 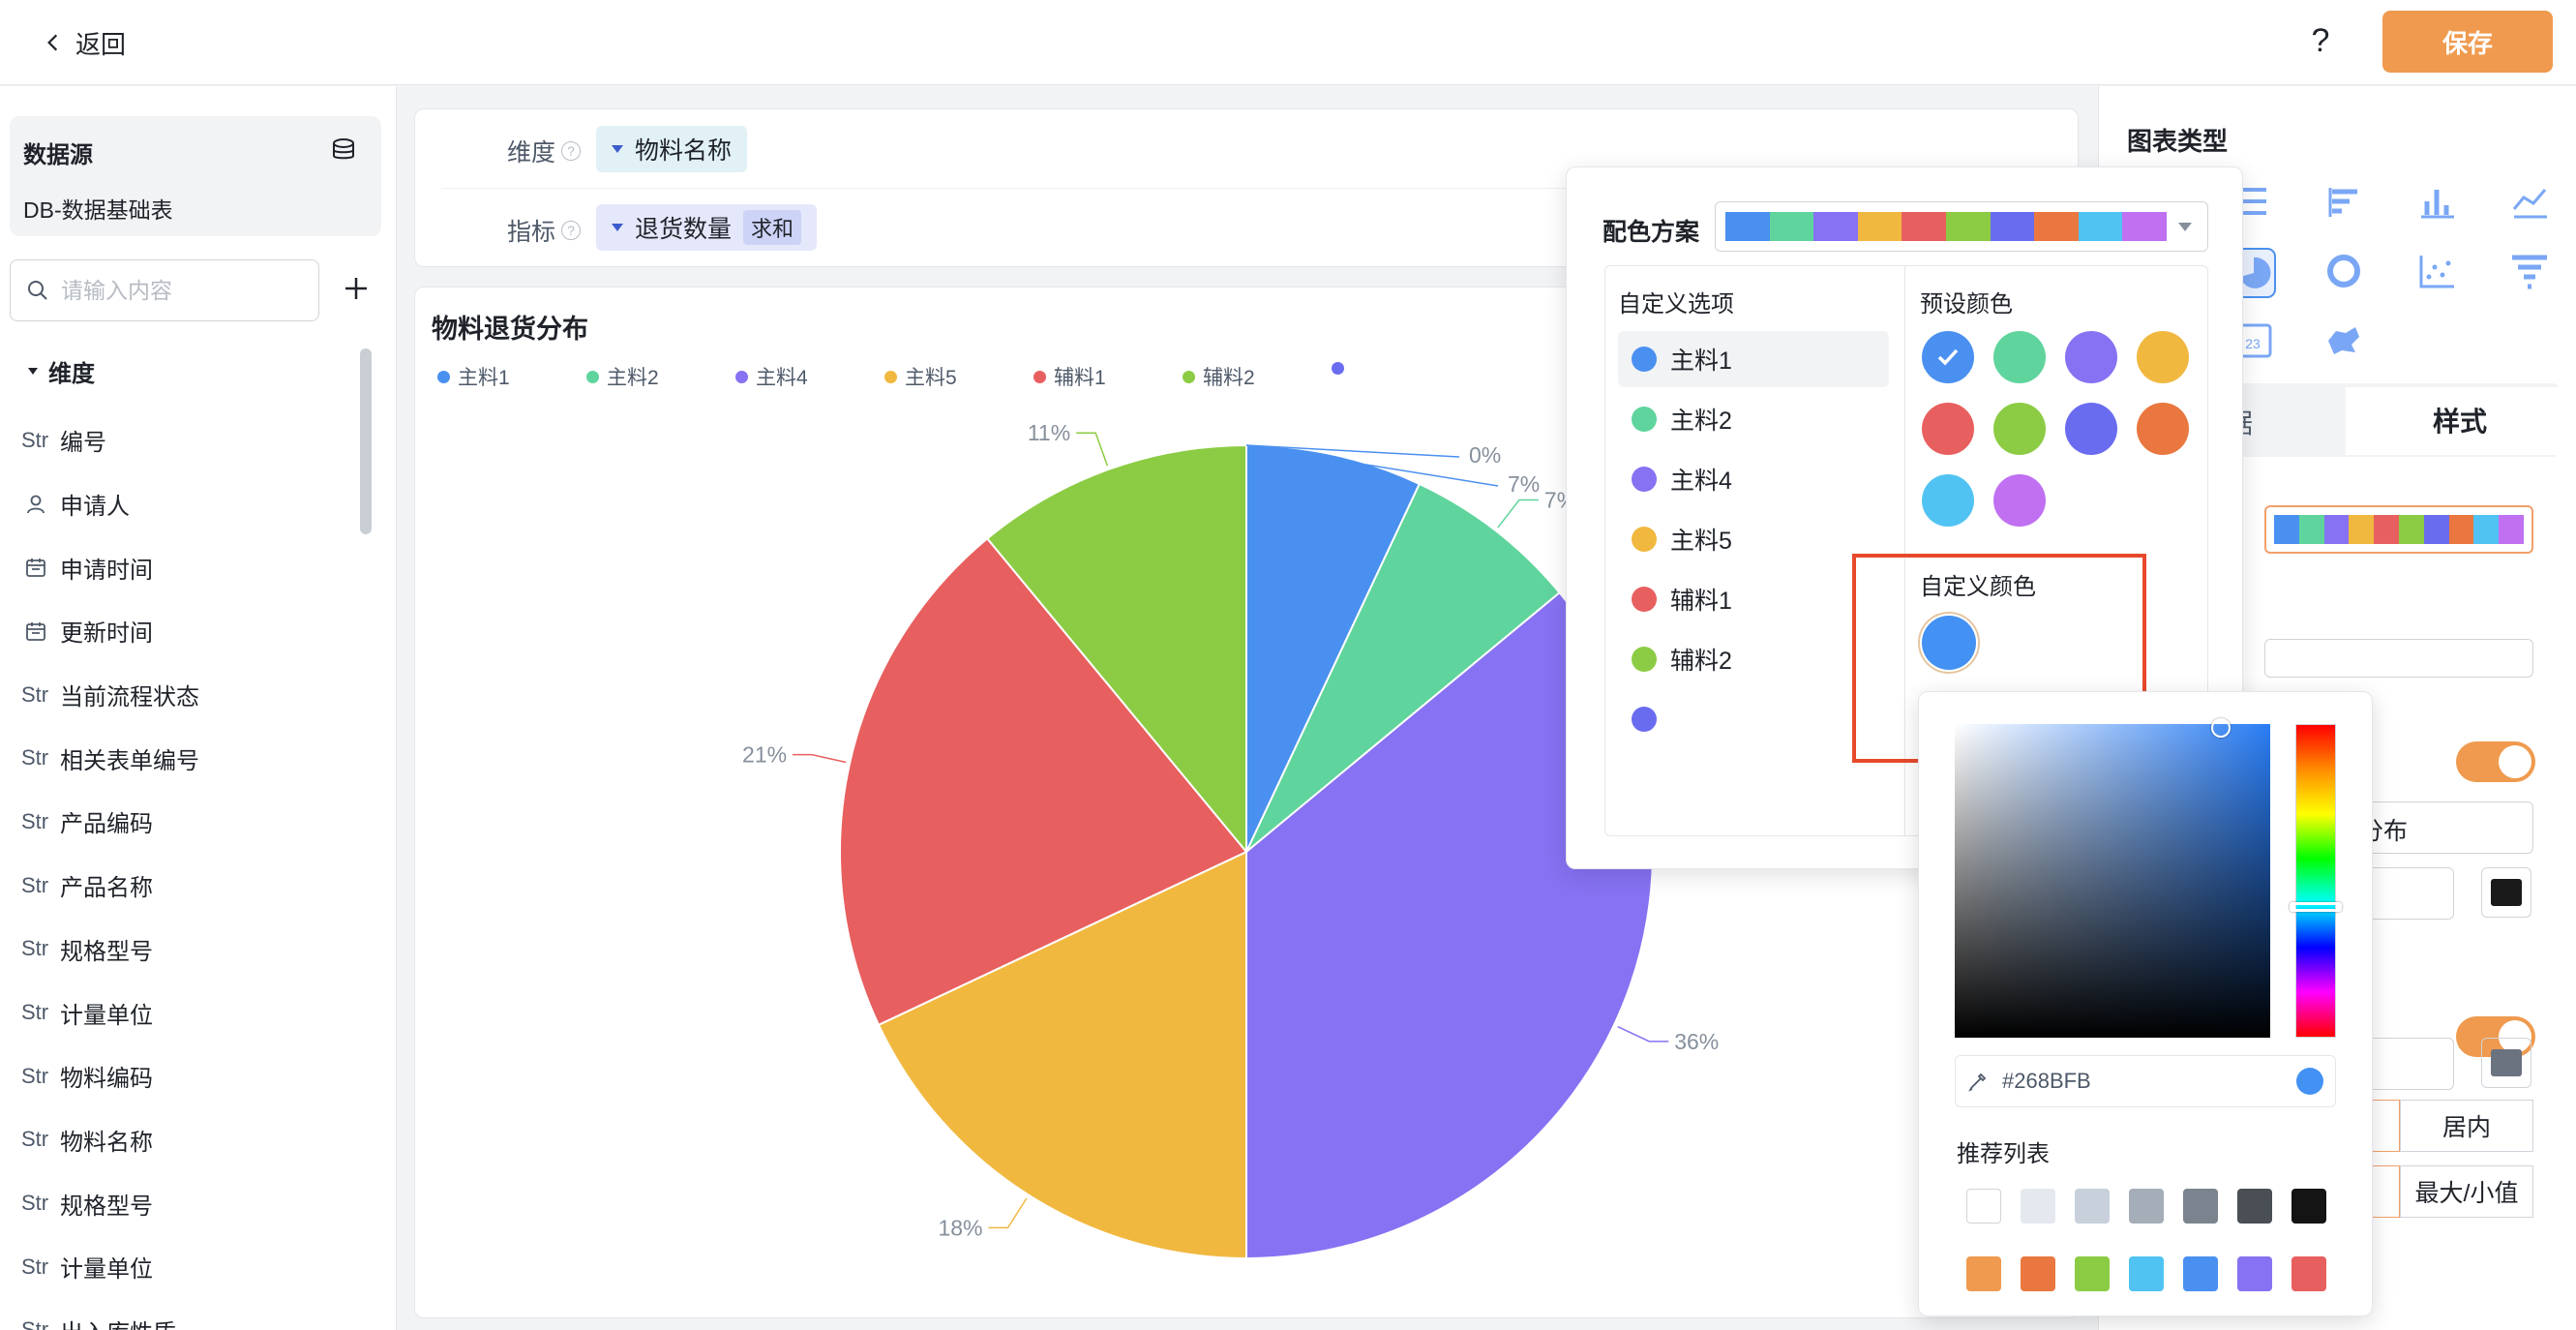 I want to click on title-color-swatch, so click(x=2506, y=892).